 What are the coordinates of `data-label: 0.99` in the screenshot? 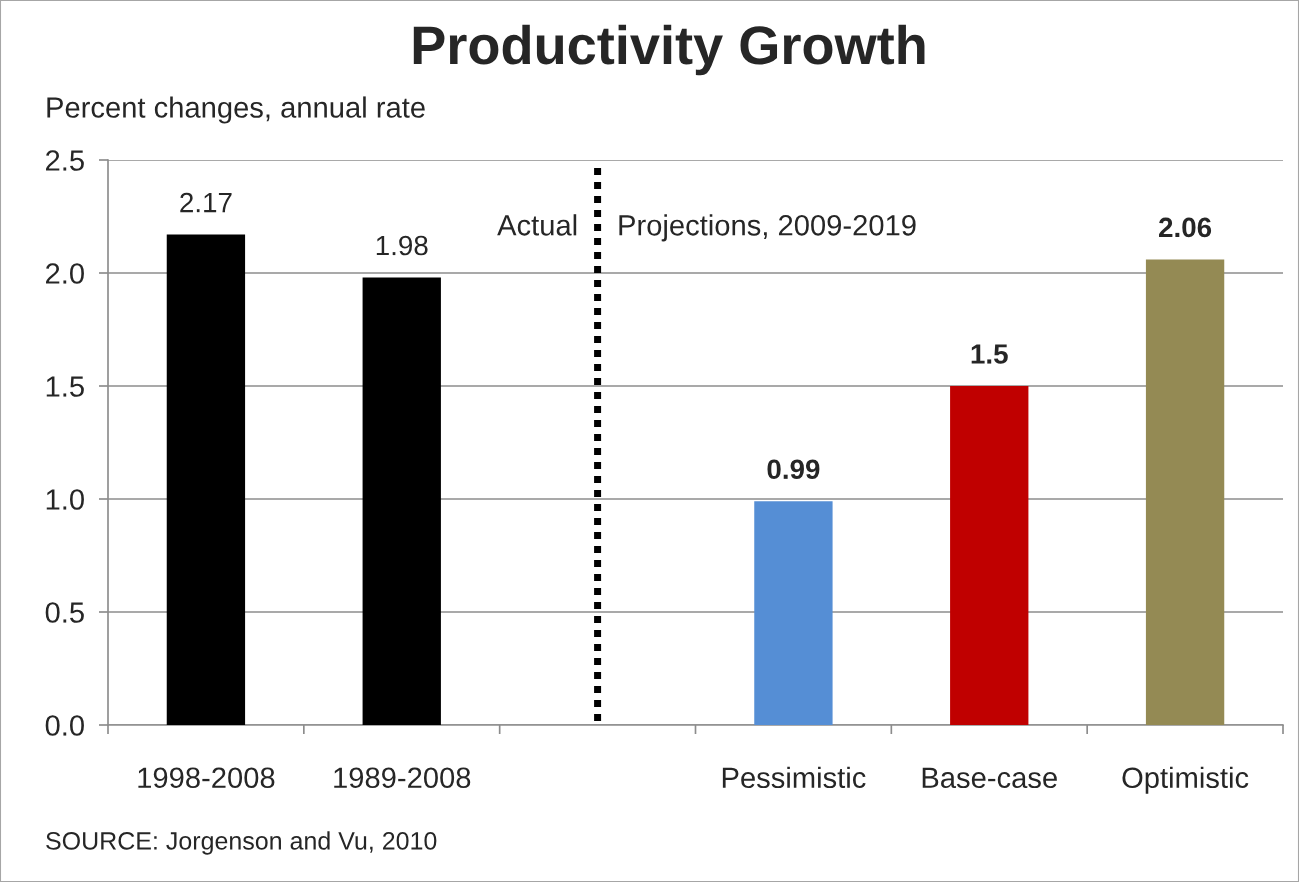 It's located at (793, 469).